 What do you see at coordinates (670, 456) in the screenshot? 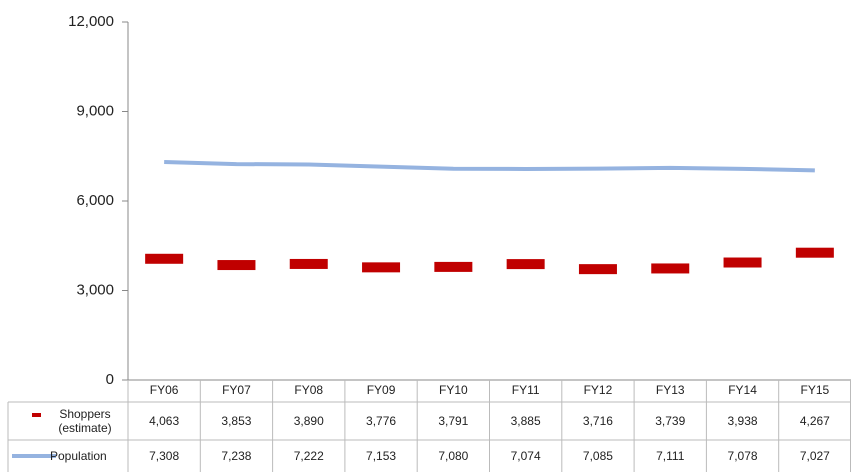
I see `table-value: 7,111` at bounding box center [670, 456].